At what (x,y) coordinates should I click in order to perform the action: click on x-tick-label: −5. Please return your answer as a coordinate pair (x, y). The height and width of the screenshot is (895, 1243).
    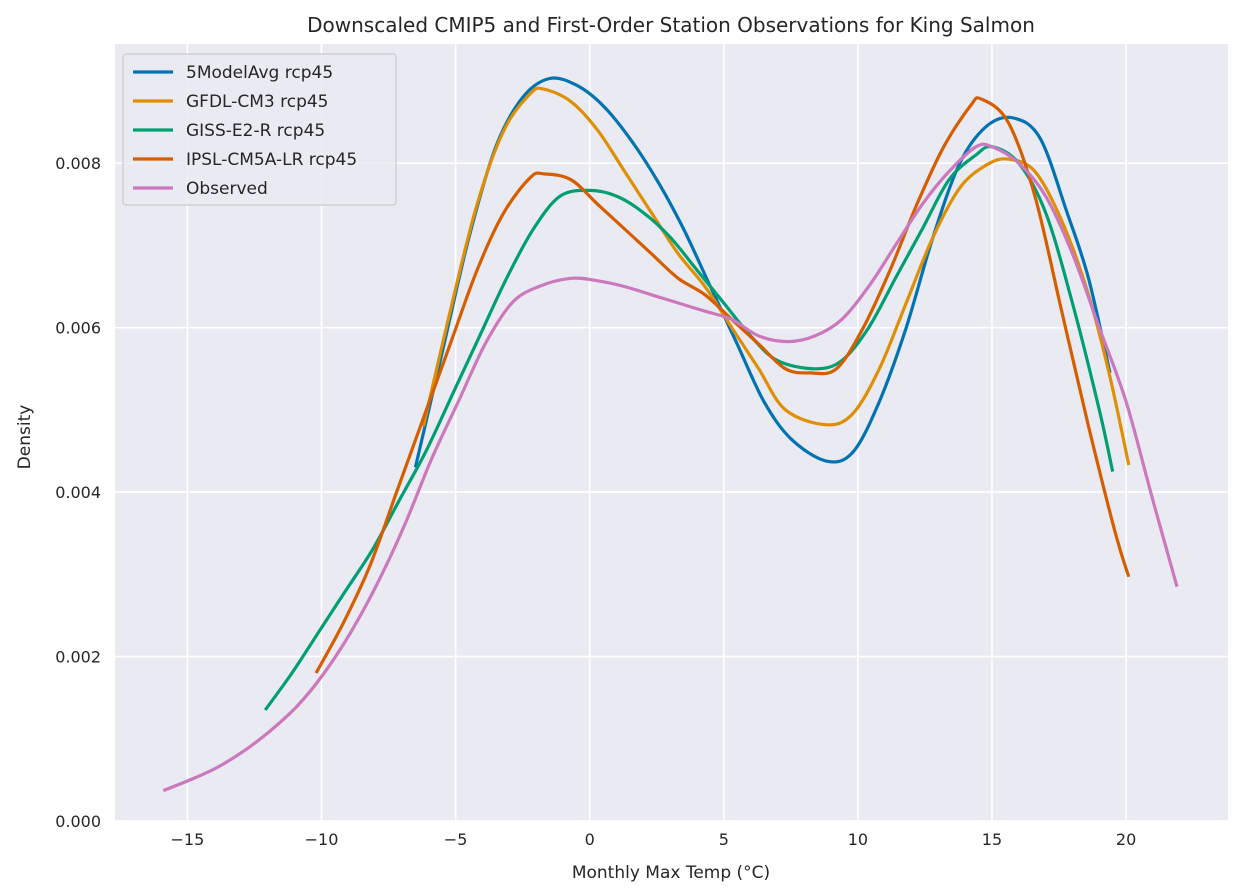
    Looking at the image, I should click on (456, 839).